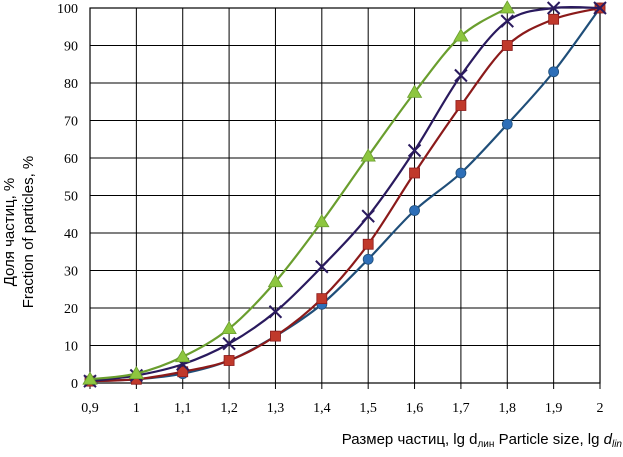 This screenshot has height=457, width=623. I want to click on x-axis-title-ru-subscript: лин, so click(485, 444).